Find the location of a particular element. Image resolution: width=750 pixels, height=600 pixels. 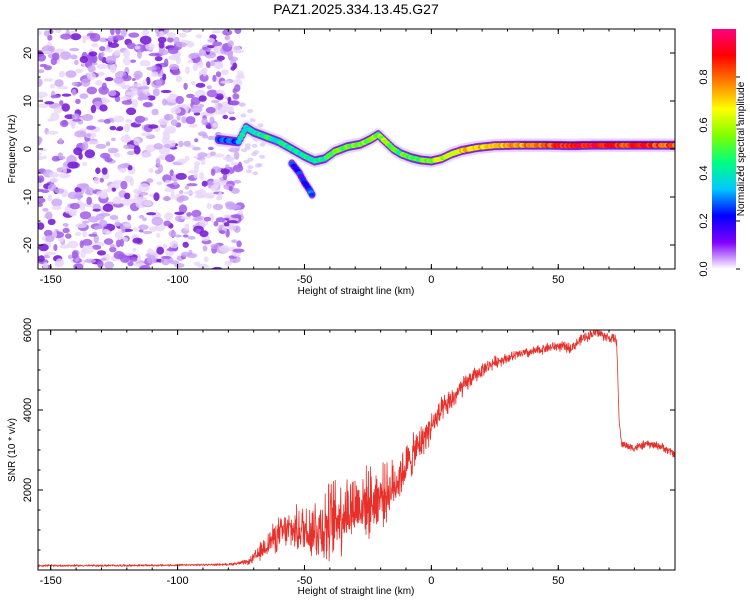

snr-y-tick-label: 2000 is located at coordinates (28, 490).